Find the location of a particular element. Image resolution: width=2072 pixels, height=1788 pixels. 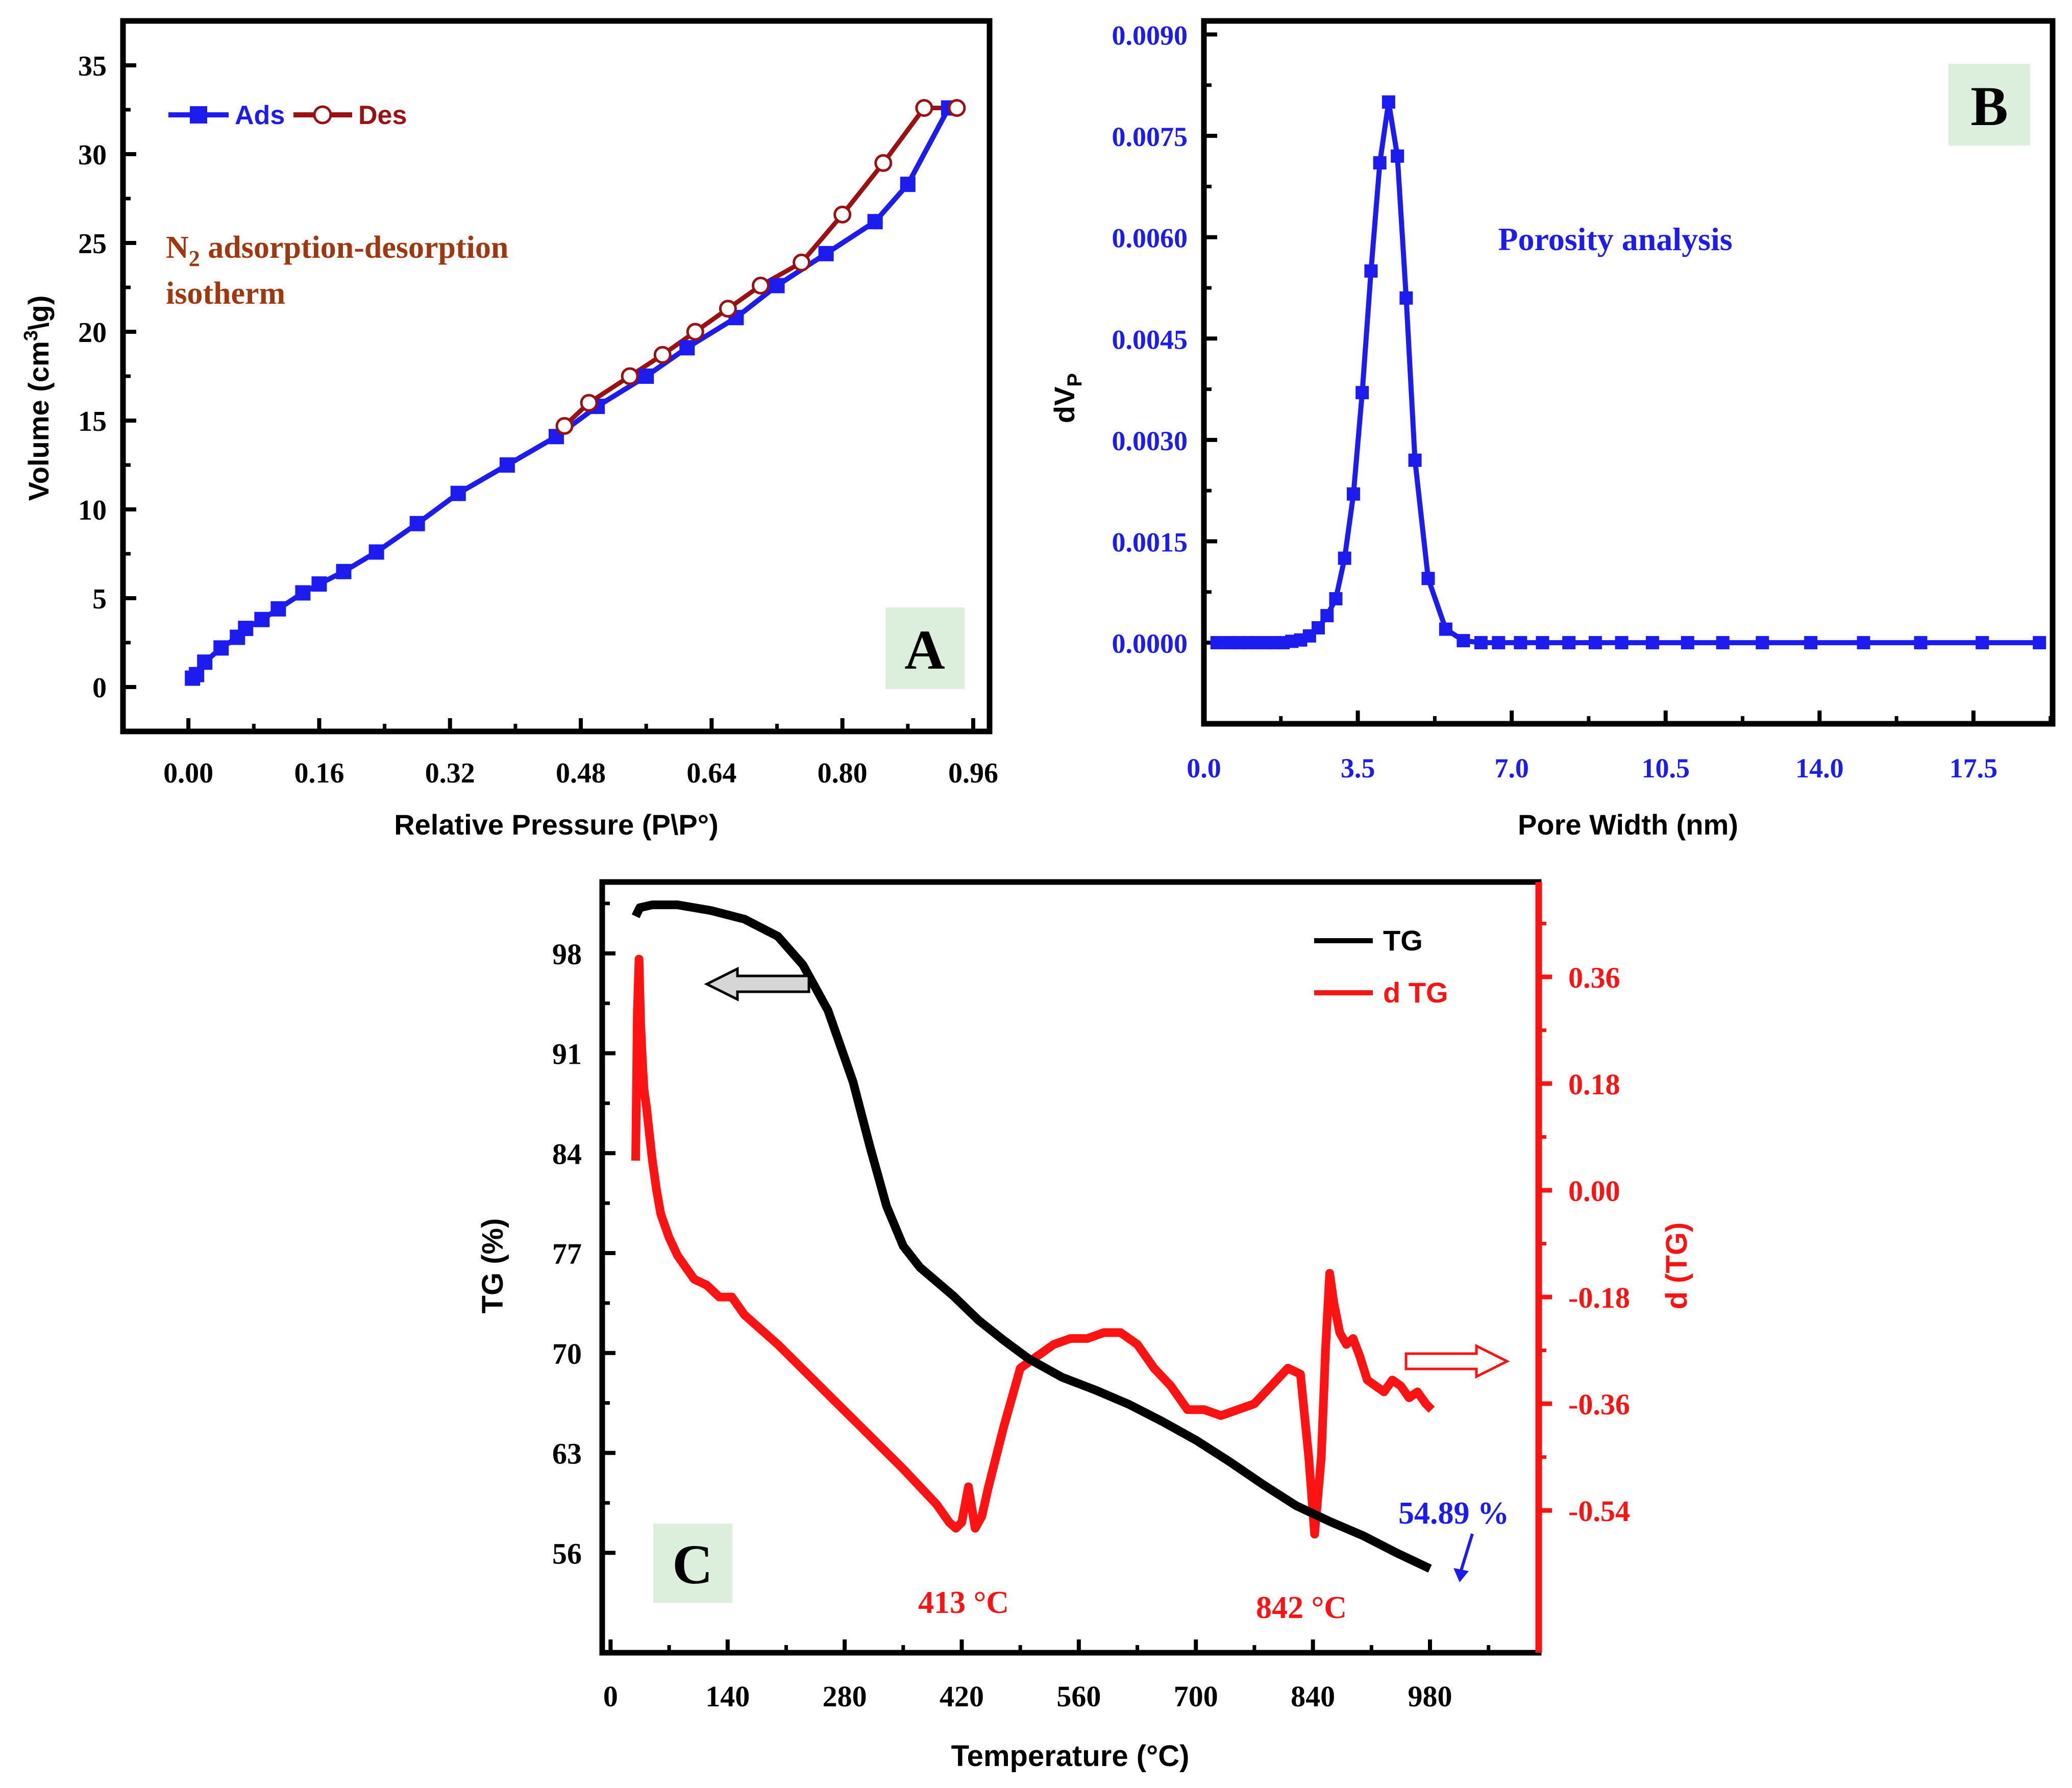

left-axis-arrow-icon is located at coordinates (757, 984).